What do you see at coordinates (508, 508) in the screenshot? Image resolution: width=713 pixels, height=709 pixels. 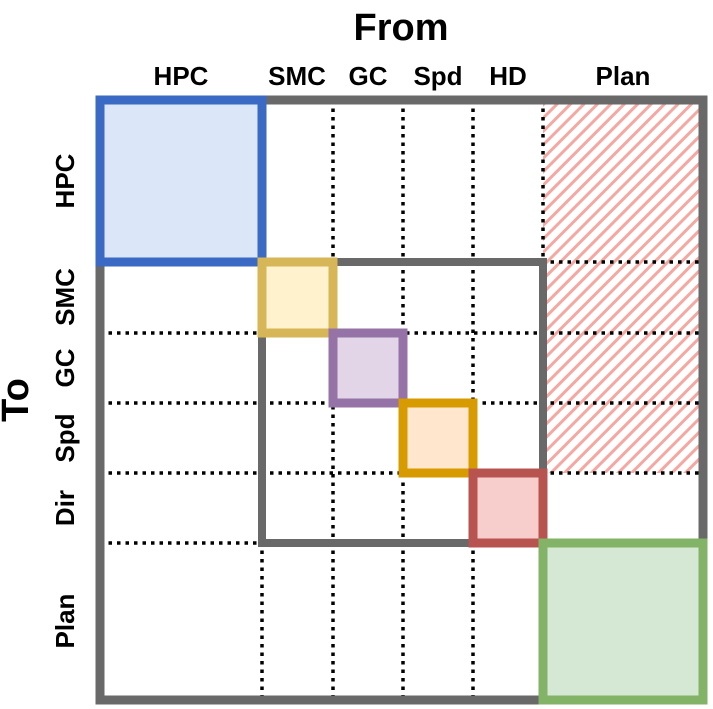 I see `block-hd-to-dir` at bounding box center [508, 508].